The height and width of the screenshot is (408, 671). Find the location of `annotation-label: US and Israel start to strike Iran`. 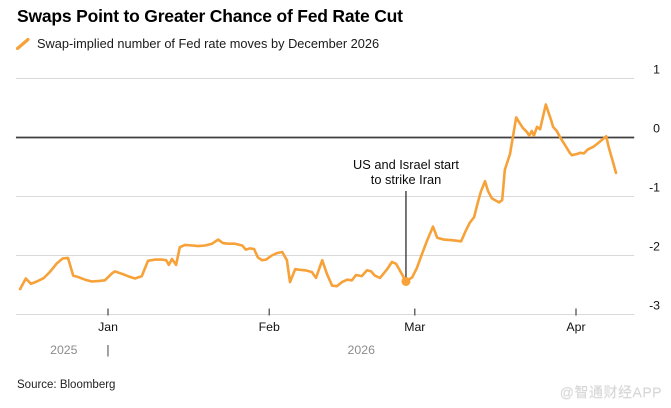

annotation-label: US and Israel start to strike Iran is located at coordinates (406, 172).